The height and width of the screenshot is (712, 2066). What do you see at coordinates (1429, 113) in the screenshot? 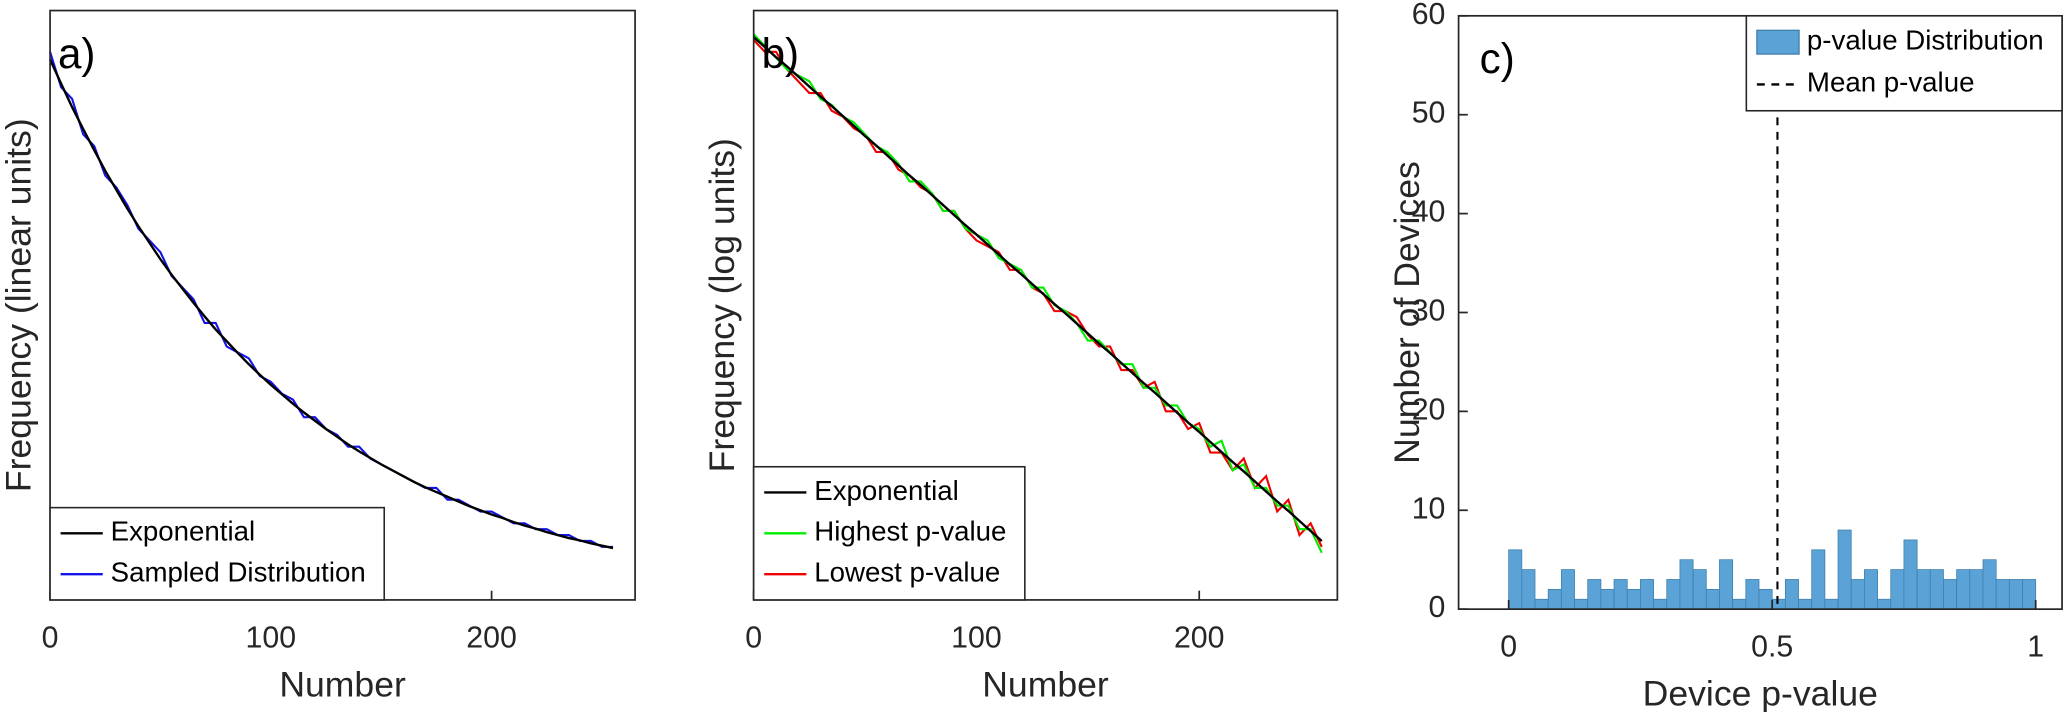
I see `y-tick-label: 50` at bounding box center [1429, 113].